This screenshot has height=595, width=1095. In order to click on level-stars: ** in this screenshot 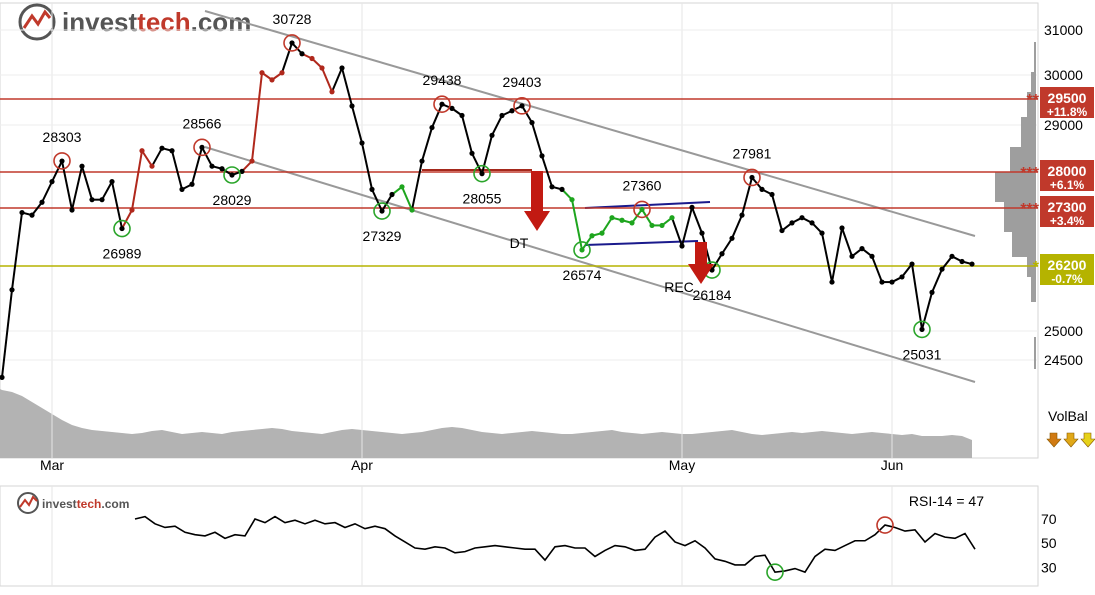, I will do `click(1033, 100)`.